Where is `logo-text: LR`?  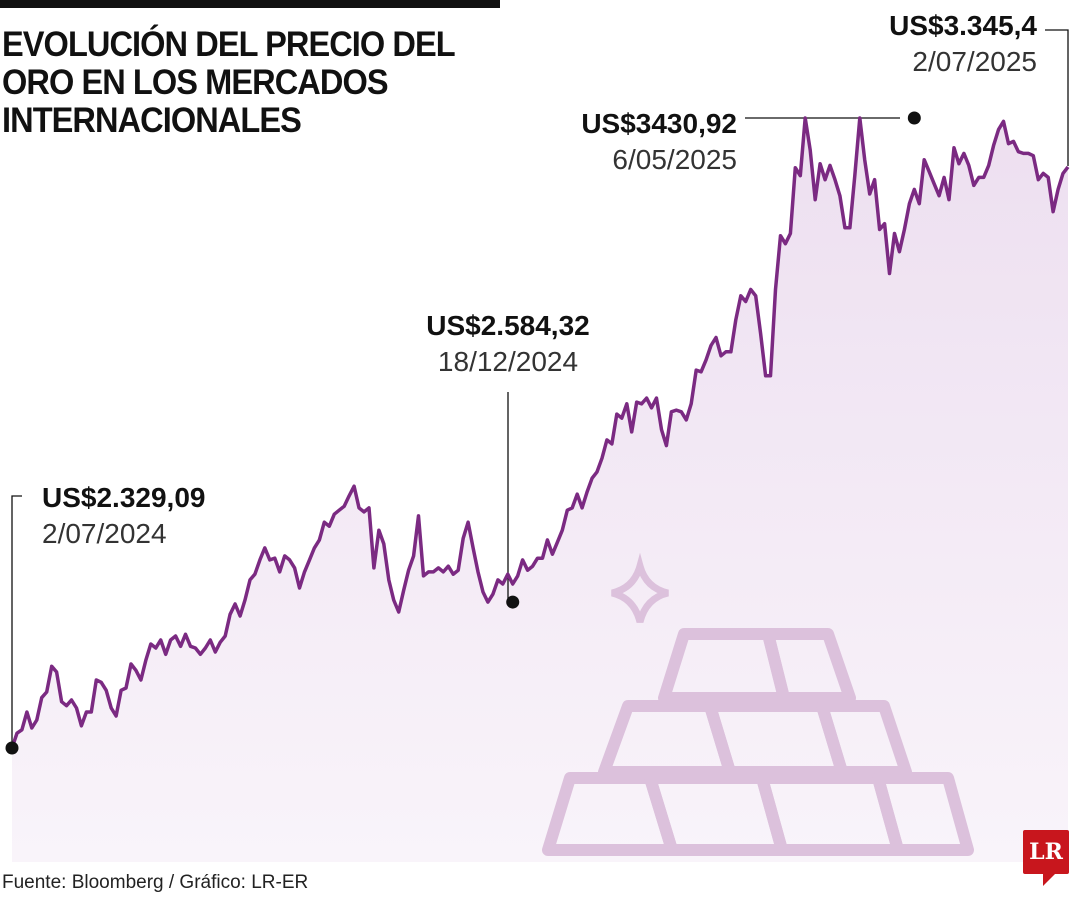 logo-text: LR is located at coordinates (1046, 852).